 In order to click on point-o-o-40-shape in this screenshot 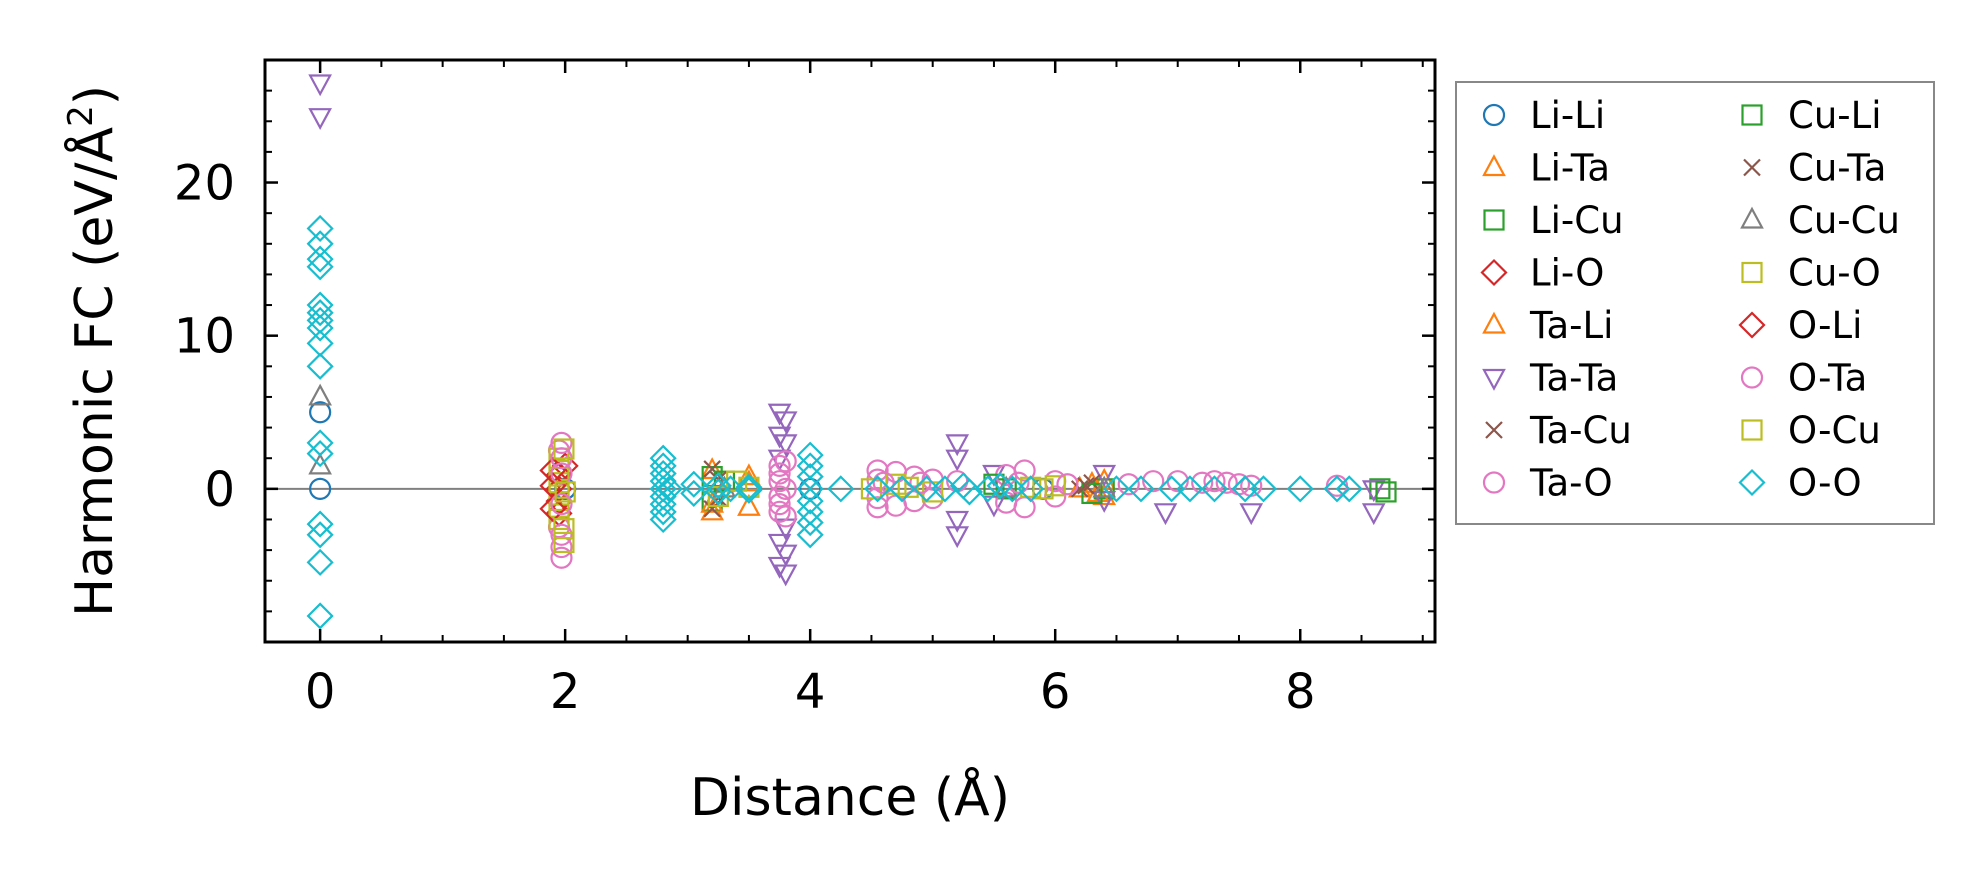, I will do `click(810, 535)`.